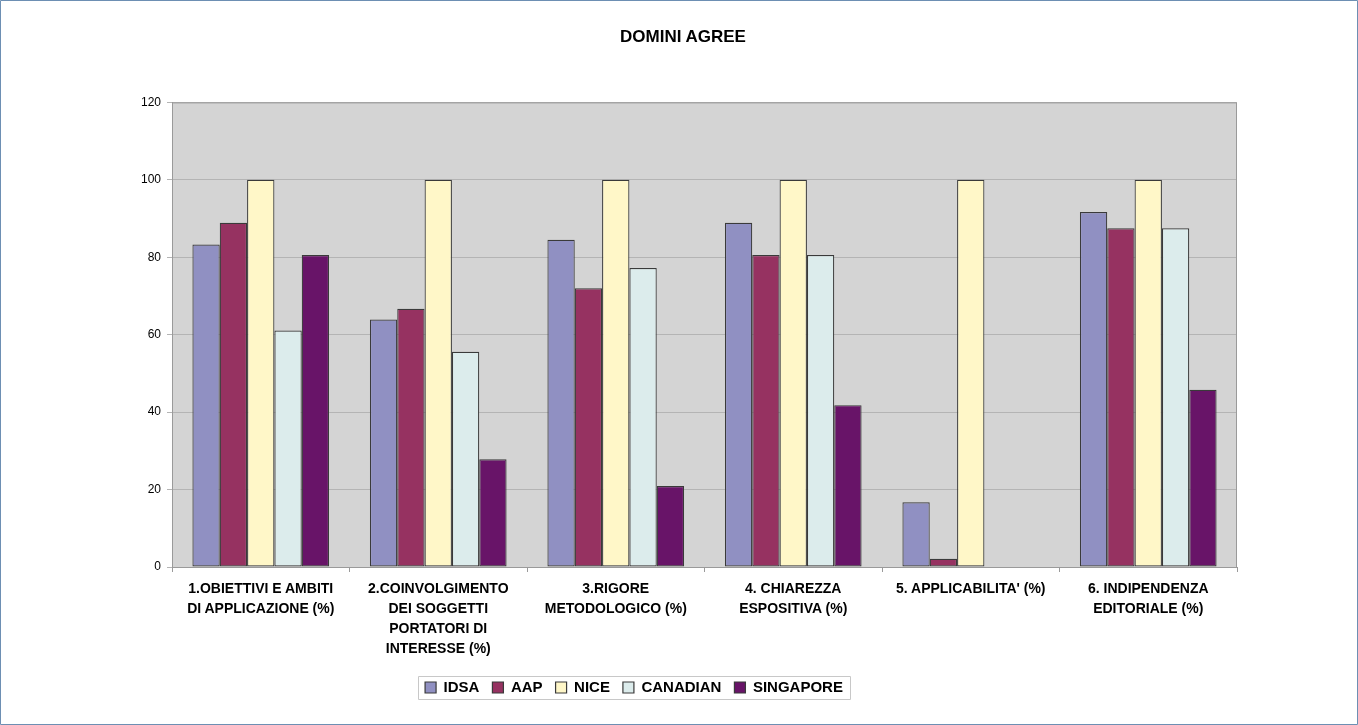  I want to click on y-tick-label: 0, so click(158, 566).